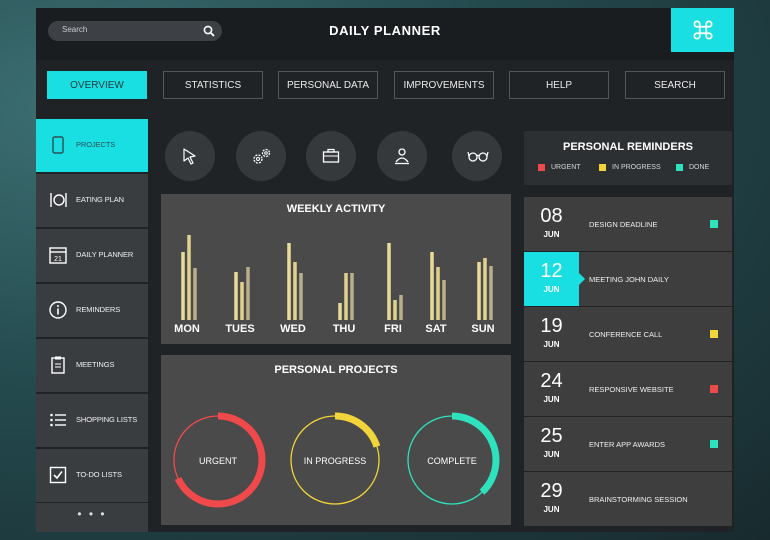  I want to click on reminder-day: 08, so click(551, 216).